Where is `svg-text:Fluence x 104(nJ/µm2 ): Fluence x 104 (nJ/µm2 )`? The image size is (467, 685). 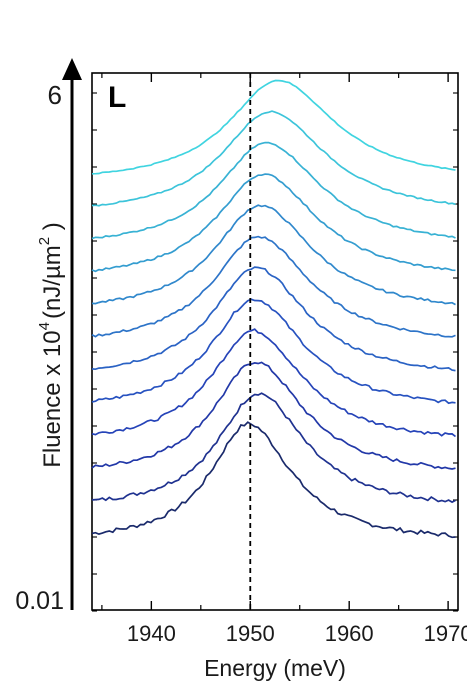 svg-text:Fluence x 104(nJ/µm2 ): Fluence x 104 (nJ/µm2 ) is located at coordinates (51, 345).